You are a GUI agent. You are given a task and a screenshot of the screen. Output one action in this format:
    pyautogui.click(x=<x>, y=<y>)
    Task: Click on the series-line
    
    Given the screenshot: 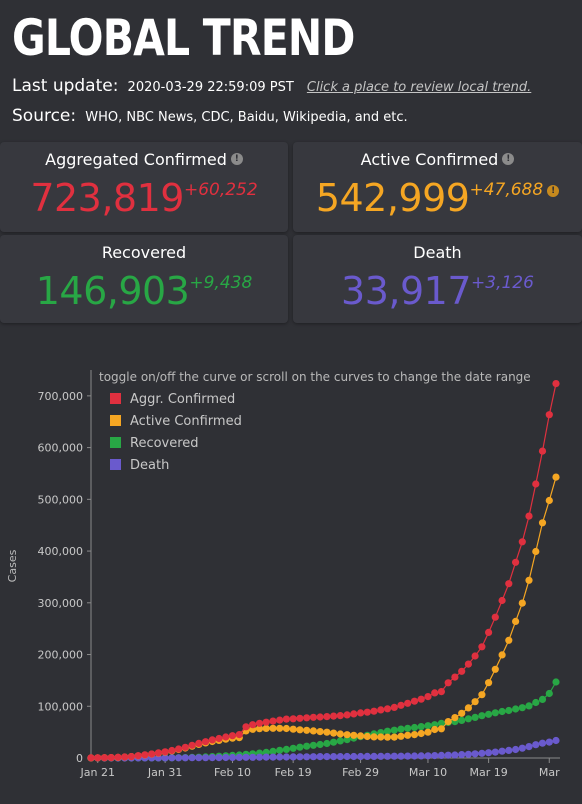 What is the action you would take?
    pyautogui.click(x=324, y=720)
    